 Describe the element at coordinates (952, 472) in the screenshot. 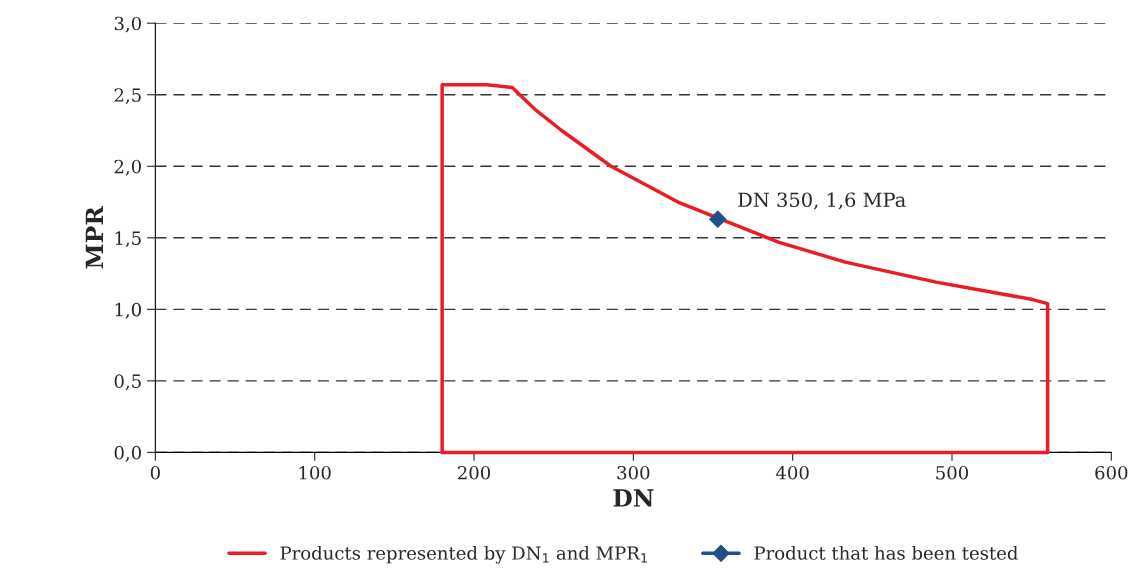

I see `x-tick-label: 500` at that location.